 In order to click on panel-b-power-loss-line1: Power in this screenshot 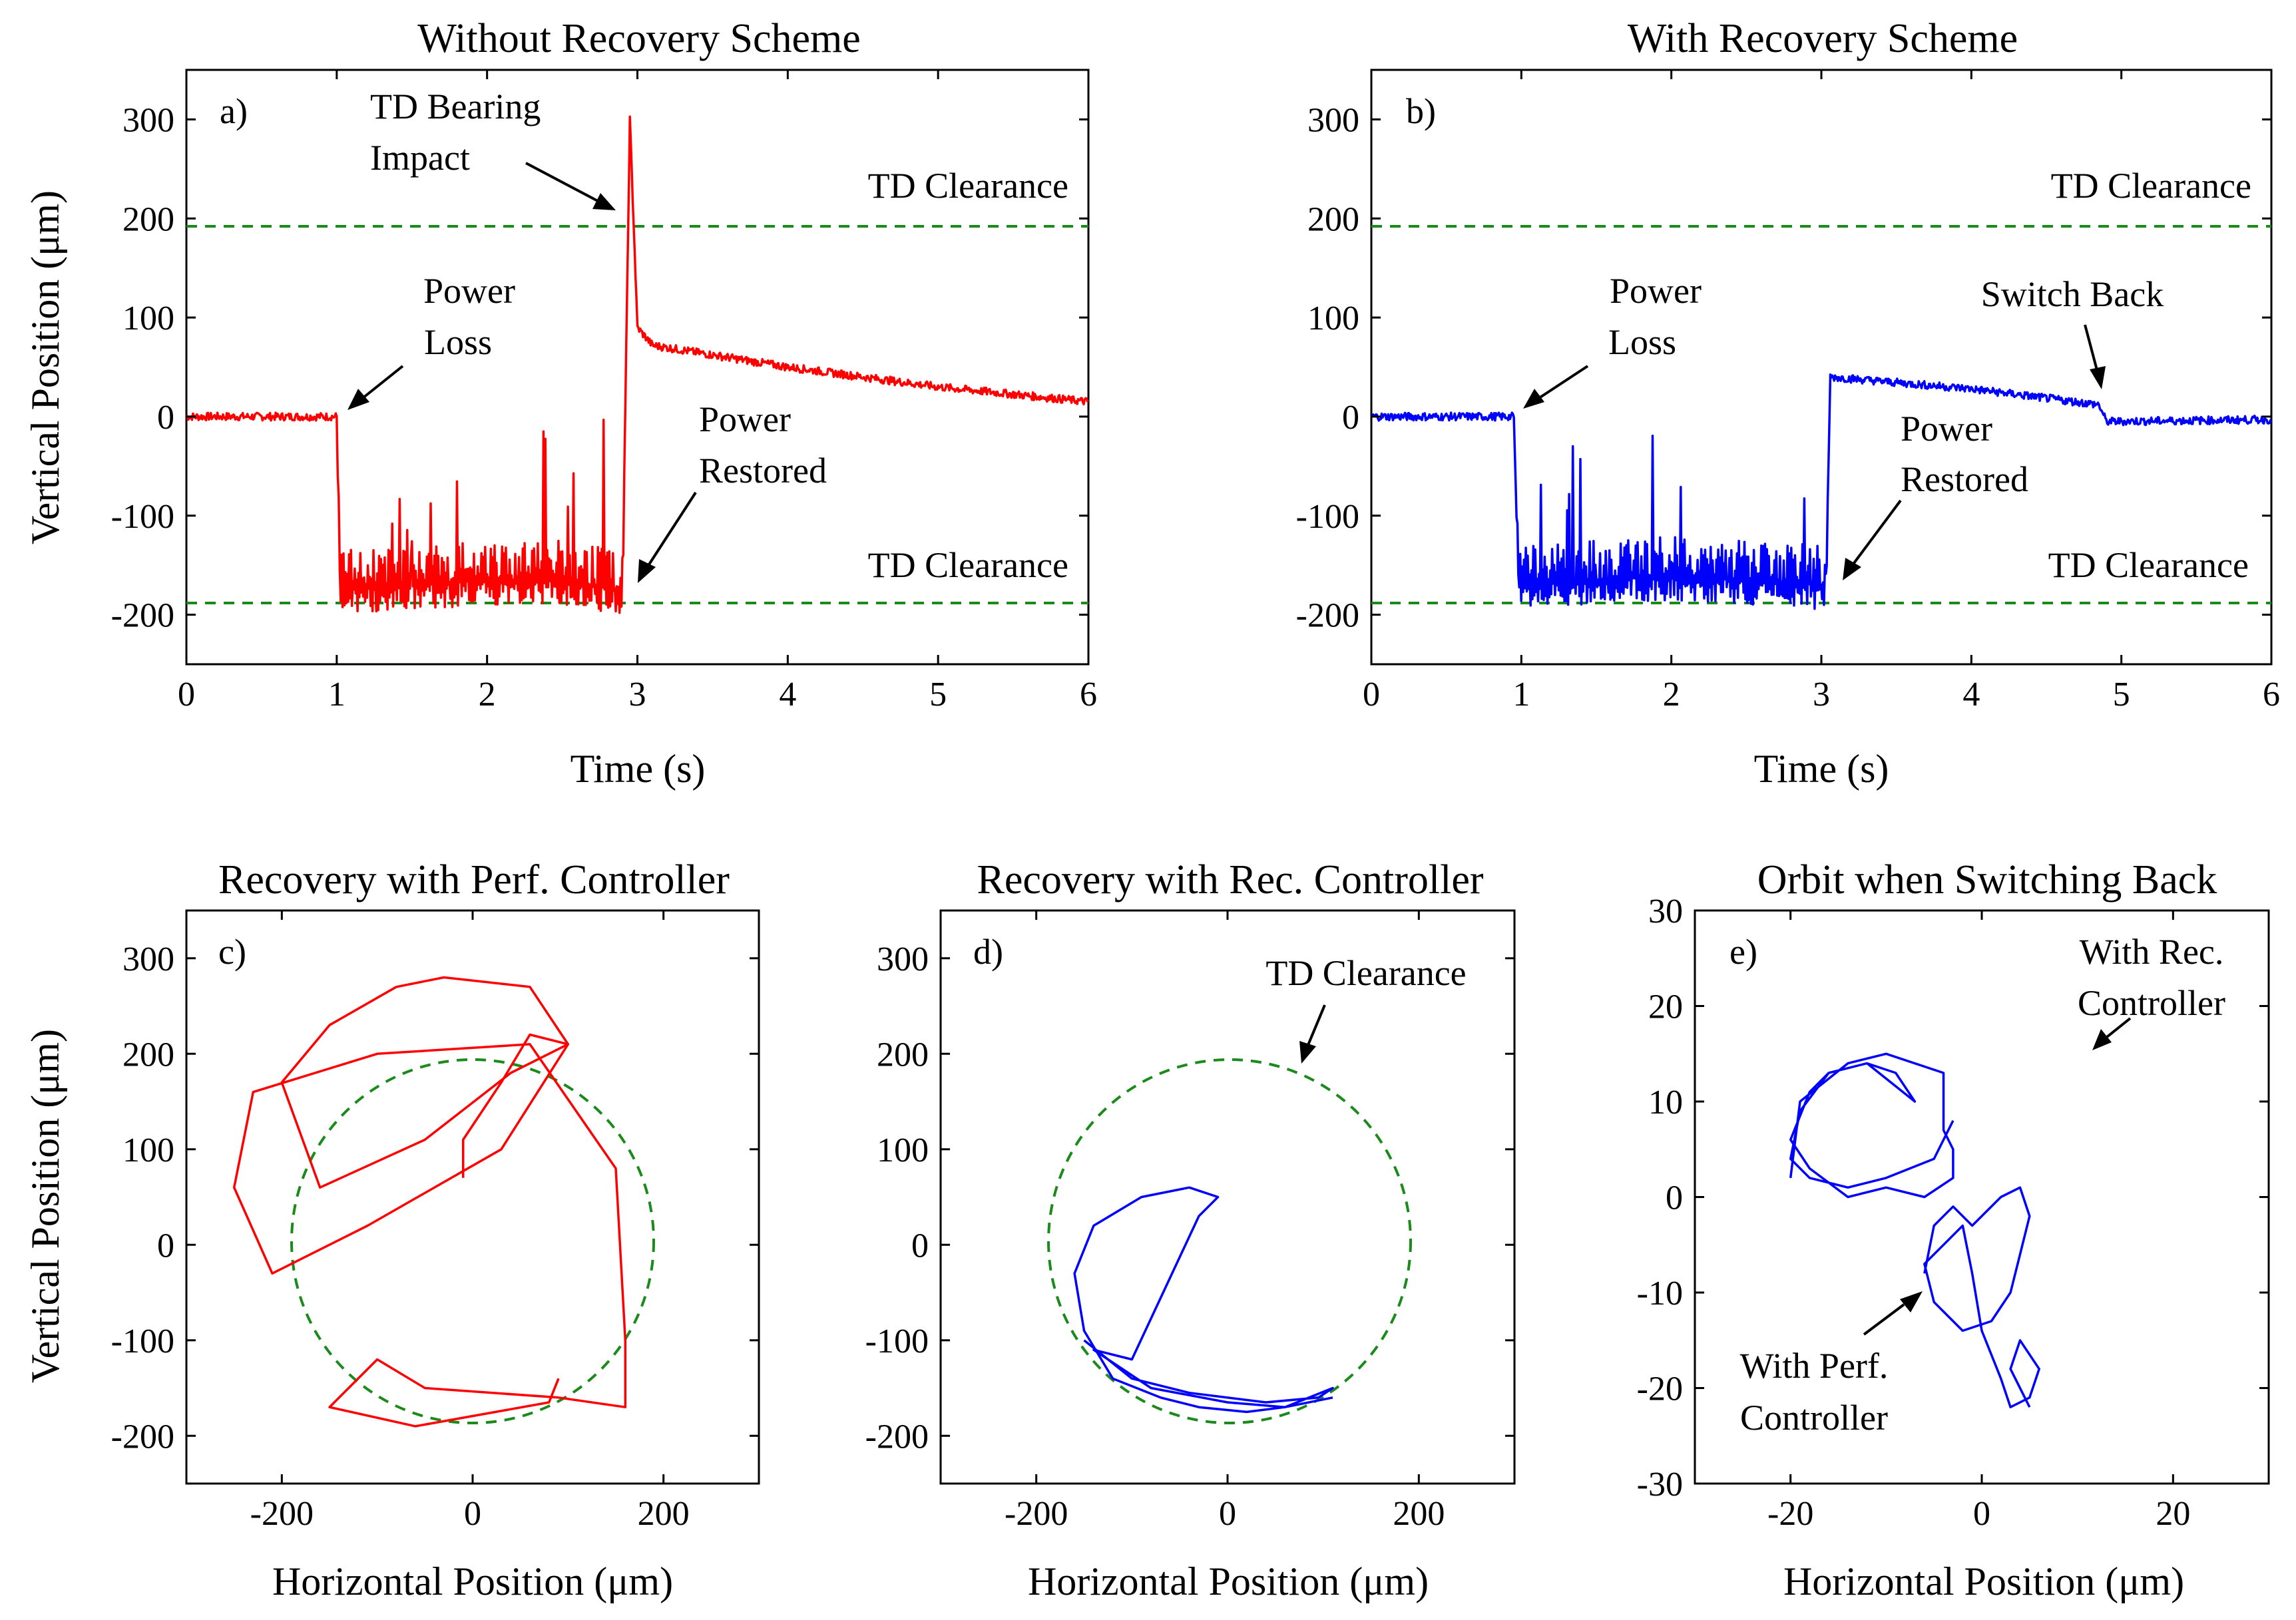, I will do `click(1656, 291)`.